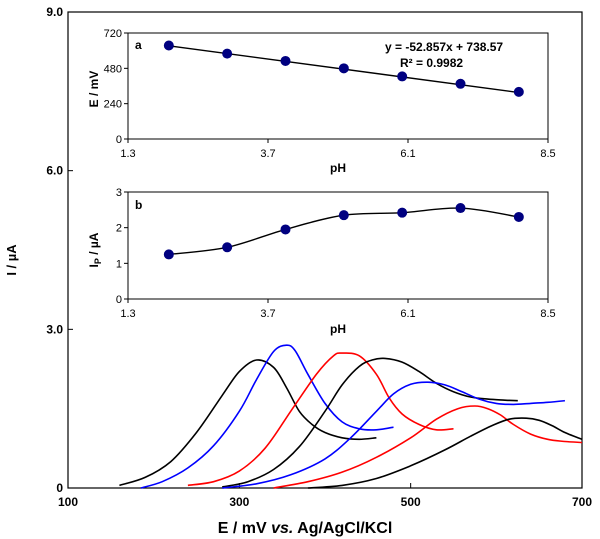 The height and width of the screenshot is (539, 600). What do you see at coordinates (113, 69) in the screenshot?
I see `inset-a-y-tick-label: 480` at bounding box center [113, 69].